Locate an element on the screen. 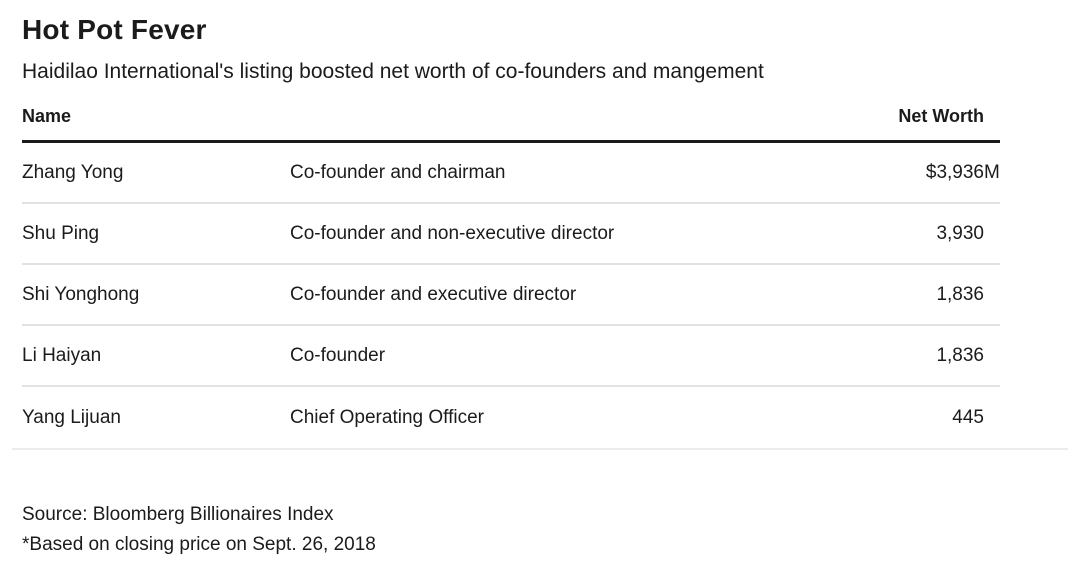  table-header-row: Name Net Worth is located at coordinates (511, 124).